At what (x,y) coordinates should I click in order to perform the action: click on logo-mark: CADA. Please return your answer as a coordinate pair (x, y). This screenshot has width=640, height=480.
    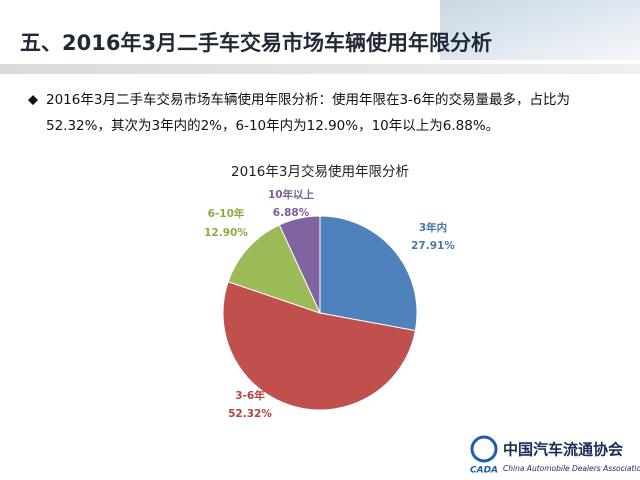
    Looking at the image, I should click on (484, 471).